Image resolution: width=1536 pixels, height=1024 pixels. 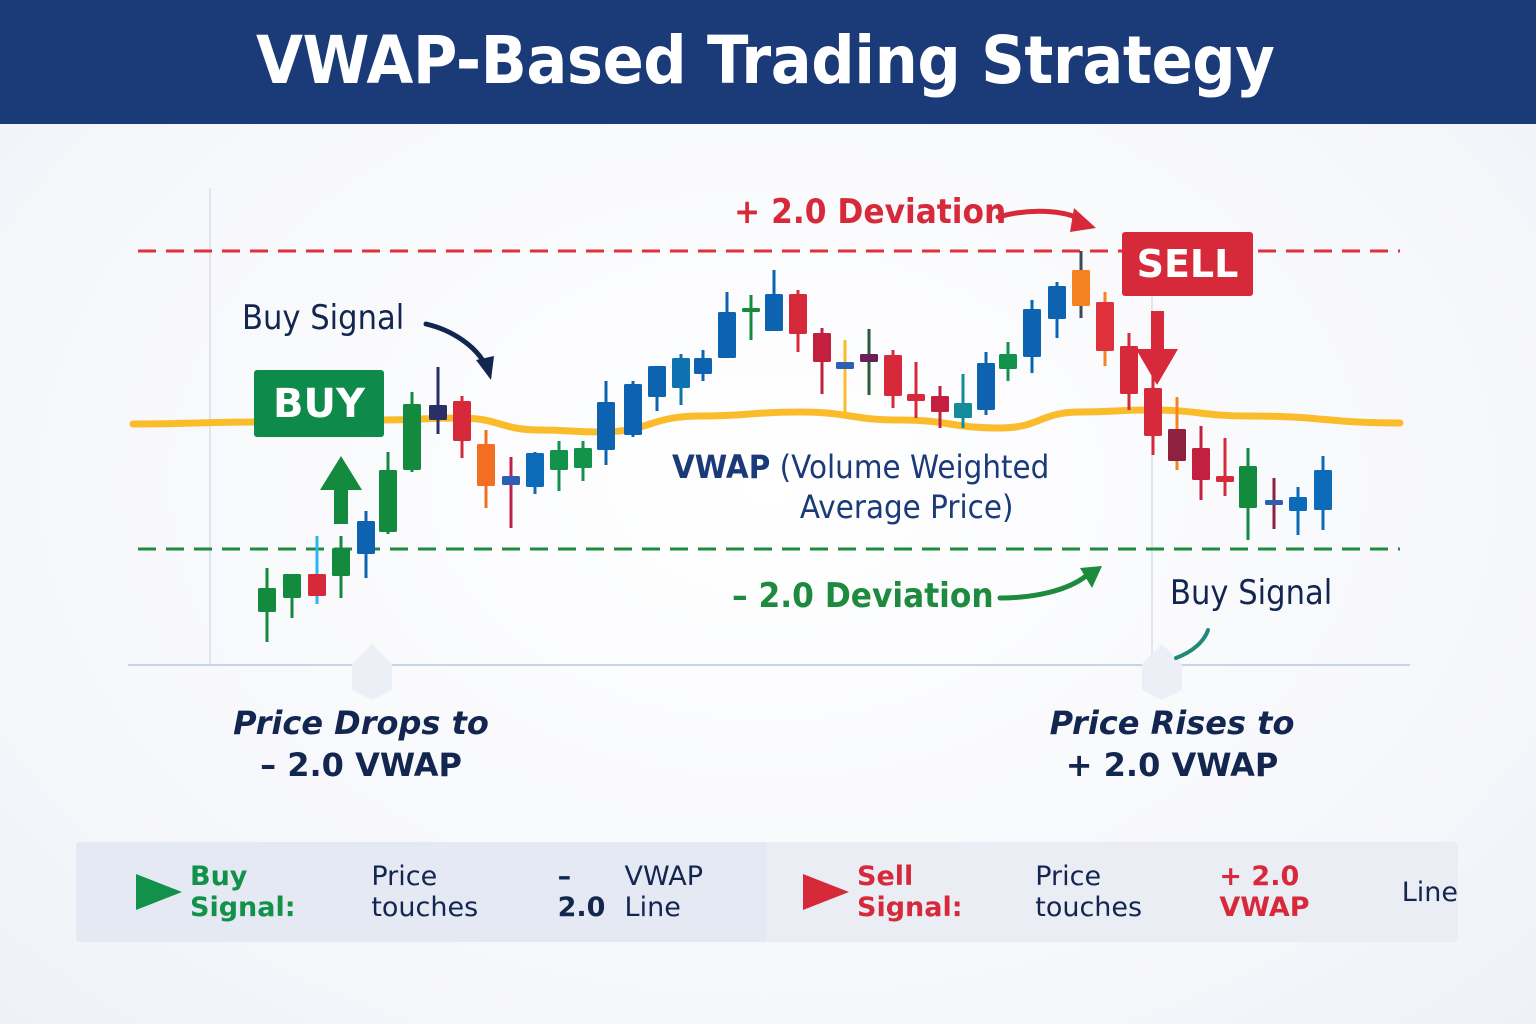 What do you see at coordinates (1192, 644) in the screenshot?
I see `buy-signal-bottom-arrow` at bounding box center [1192, 644].